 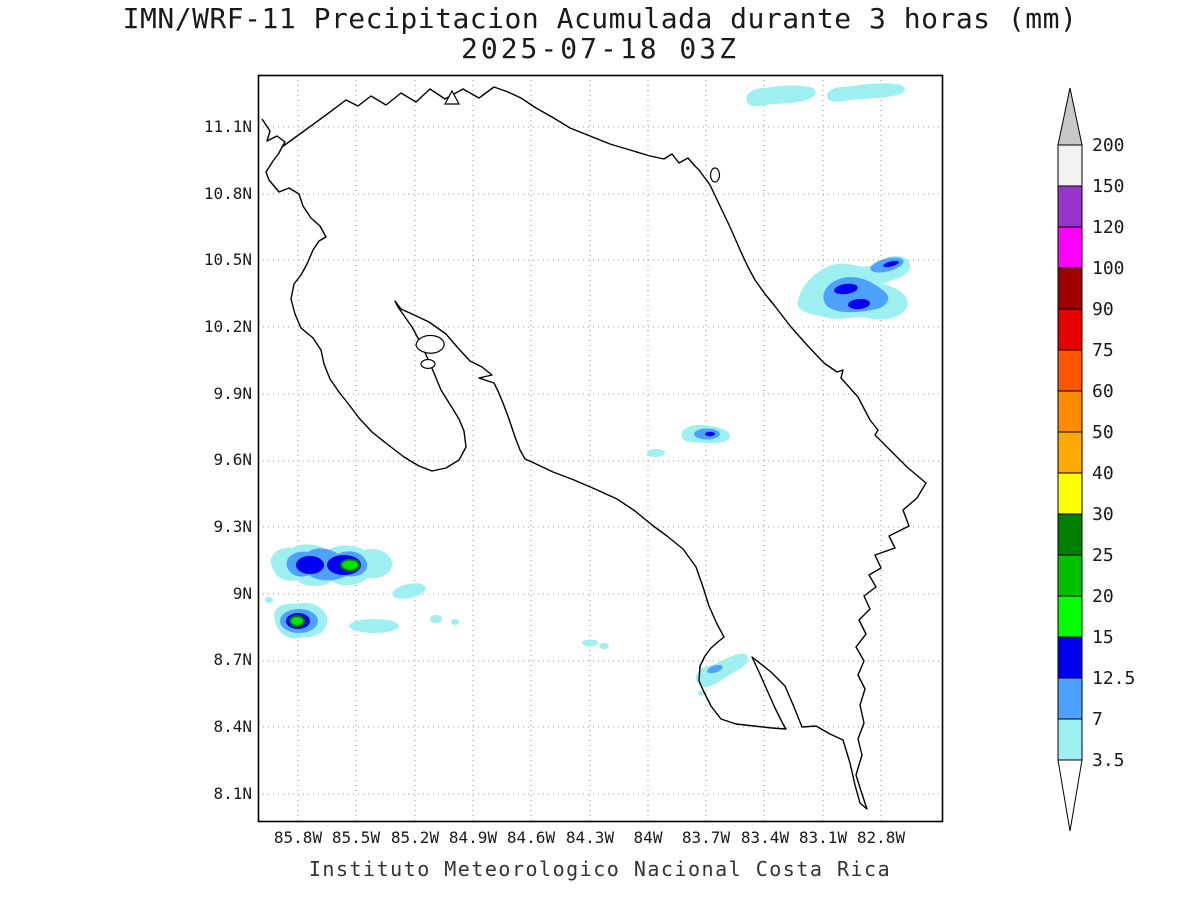 What do you see at coordinates (228, 326) in the screenshot?
I see `y-tick-label: 10.2N` at bounding box center [228, 326].